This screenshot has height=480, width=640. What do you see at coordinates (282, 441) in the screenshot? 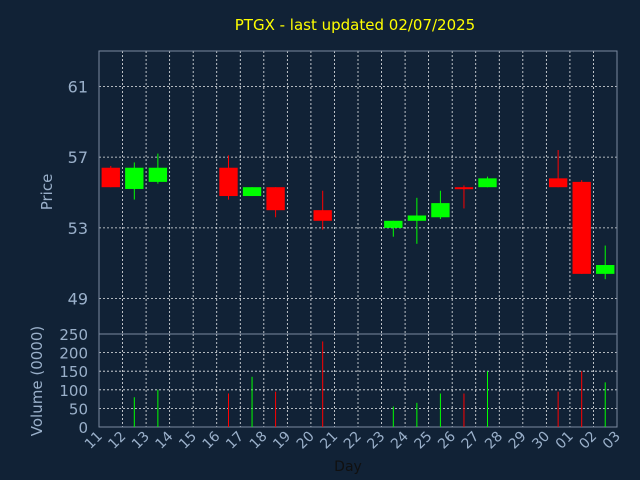
I see `x-tick-label: 19` at bounding box center [282, 441].